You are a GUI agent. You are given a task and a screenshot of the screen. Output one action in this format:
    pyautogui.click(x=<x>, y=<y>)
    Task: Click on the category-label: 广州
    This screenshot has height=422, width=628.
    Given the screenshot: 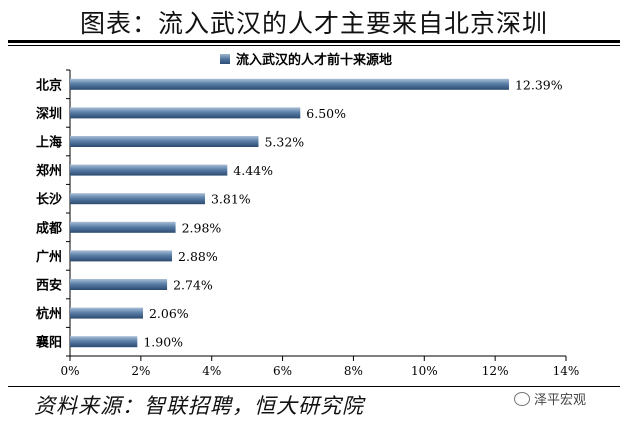 What is the action you would take?
    pyautogui.click(x=49, y=257)
    